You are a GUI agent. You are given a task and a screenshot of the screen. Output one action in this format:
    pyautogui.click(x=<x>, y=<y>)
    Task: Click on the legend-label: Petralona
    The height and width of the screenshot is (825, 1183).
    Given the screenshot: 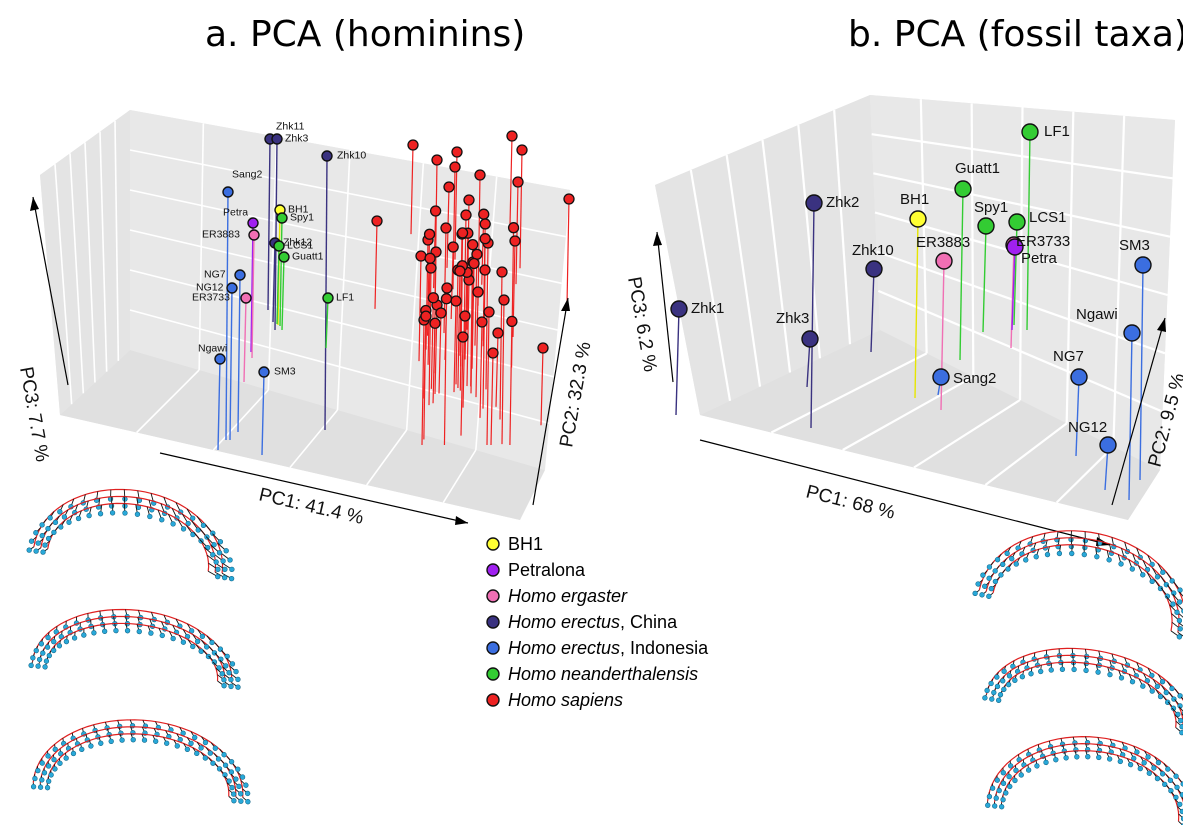 What is the action you would take?
    pyautogui.click(x=547, y=570)
    